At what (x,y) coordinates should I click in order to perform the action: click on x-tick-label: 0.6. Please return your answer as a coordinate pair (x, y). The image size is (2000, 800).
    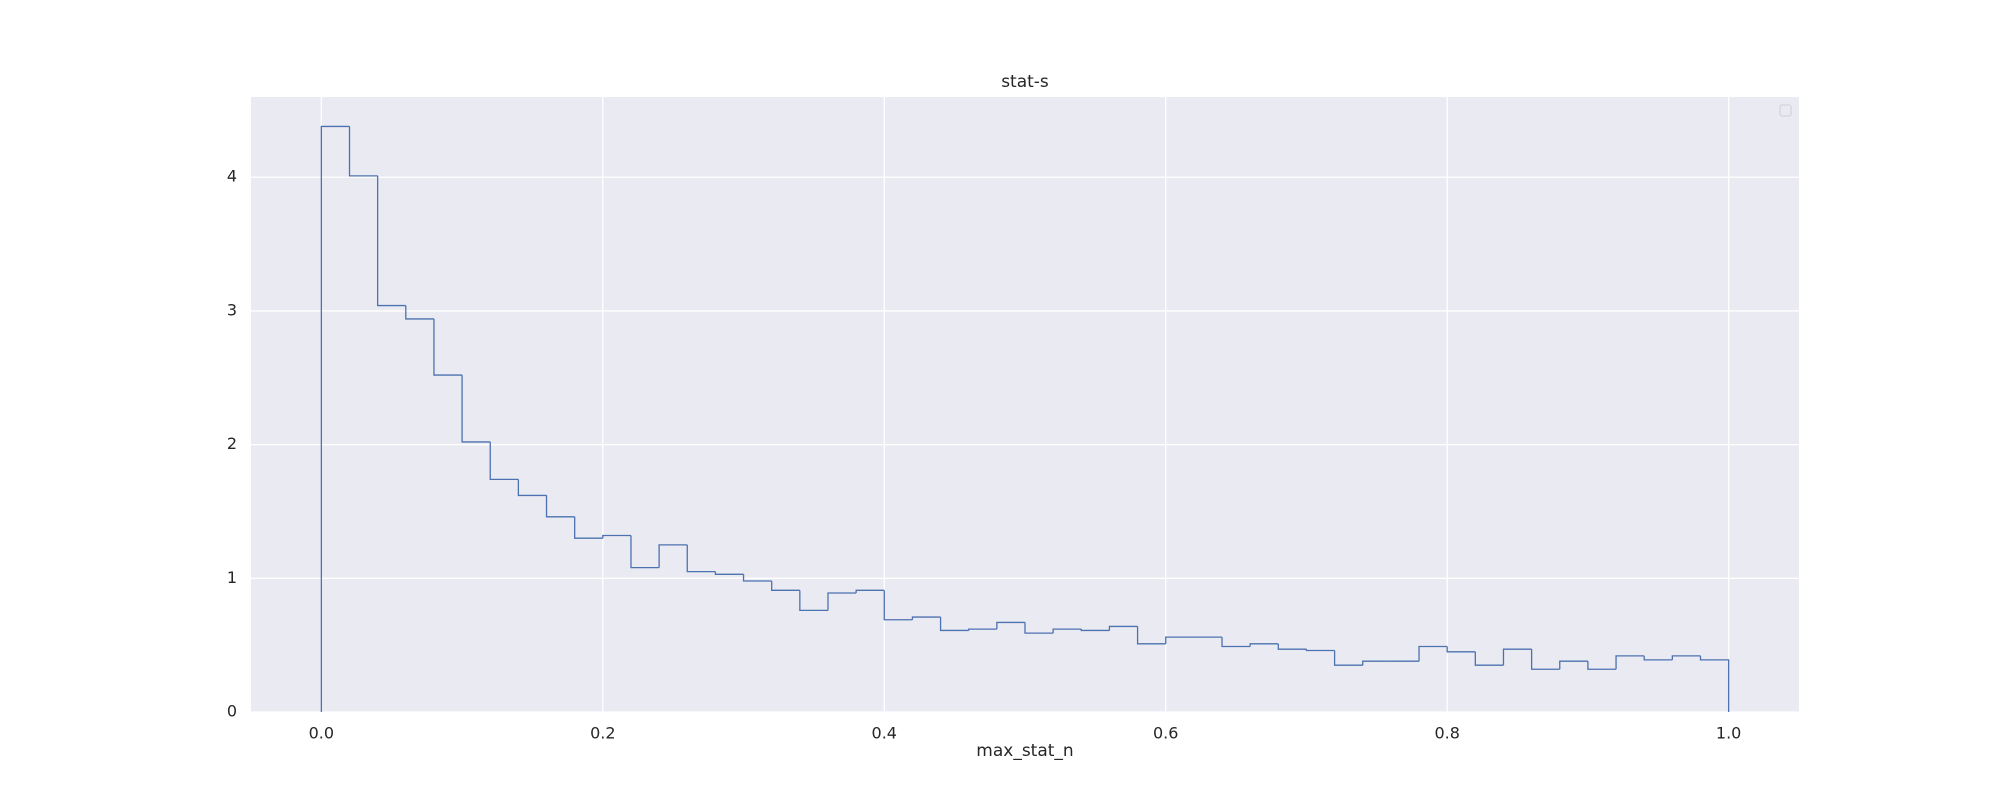
    Looking at the image, I should click on (1165, 733).